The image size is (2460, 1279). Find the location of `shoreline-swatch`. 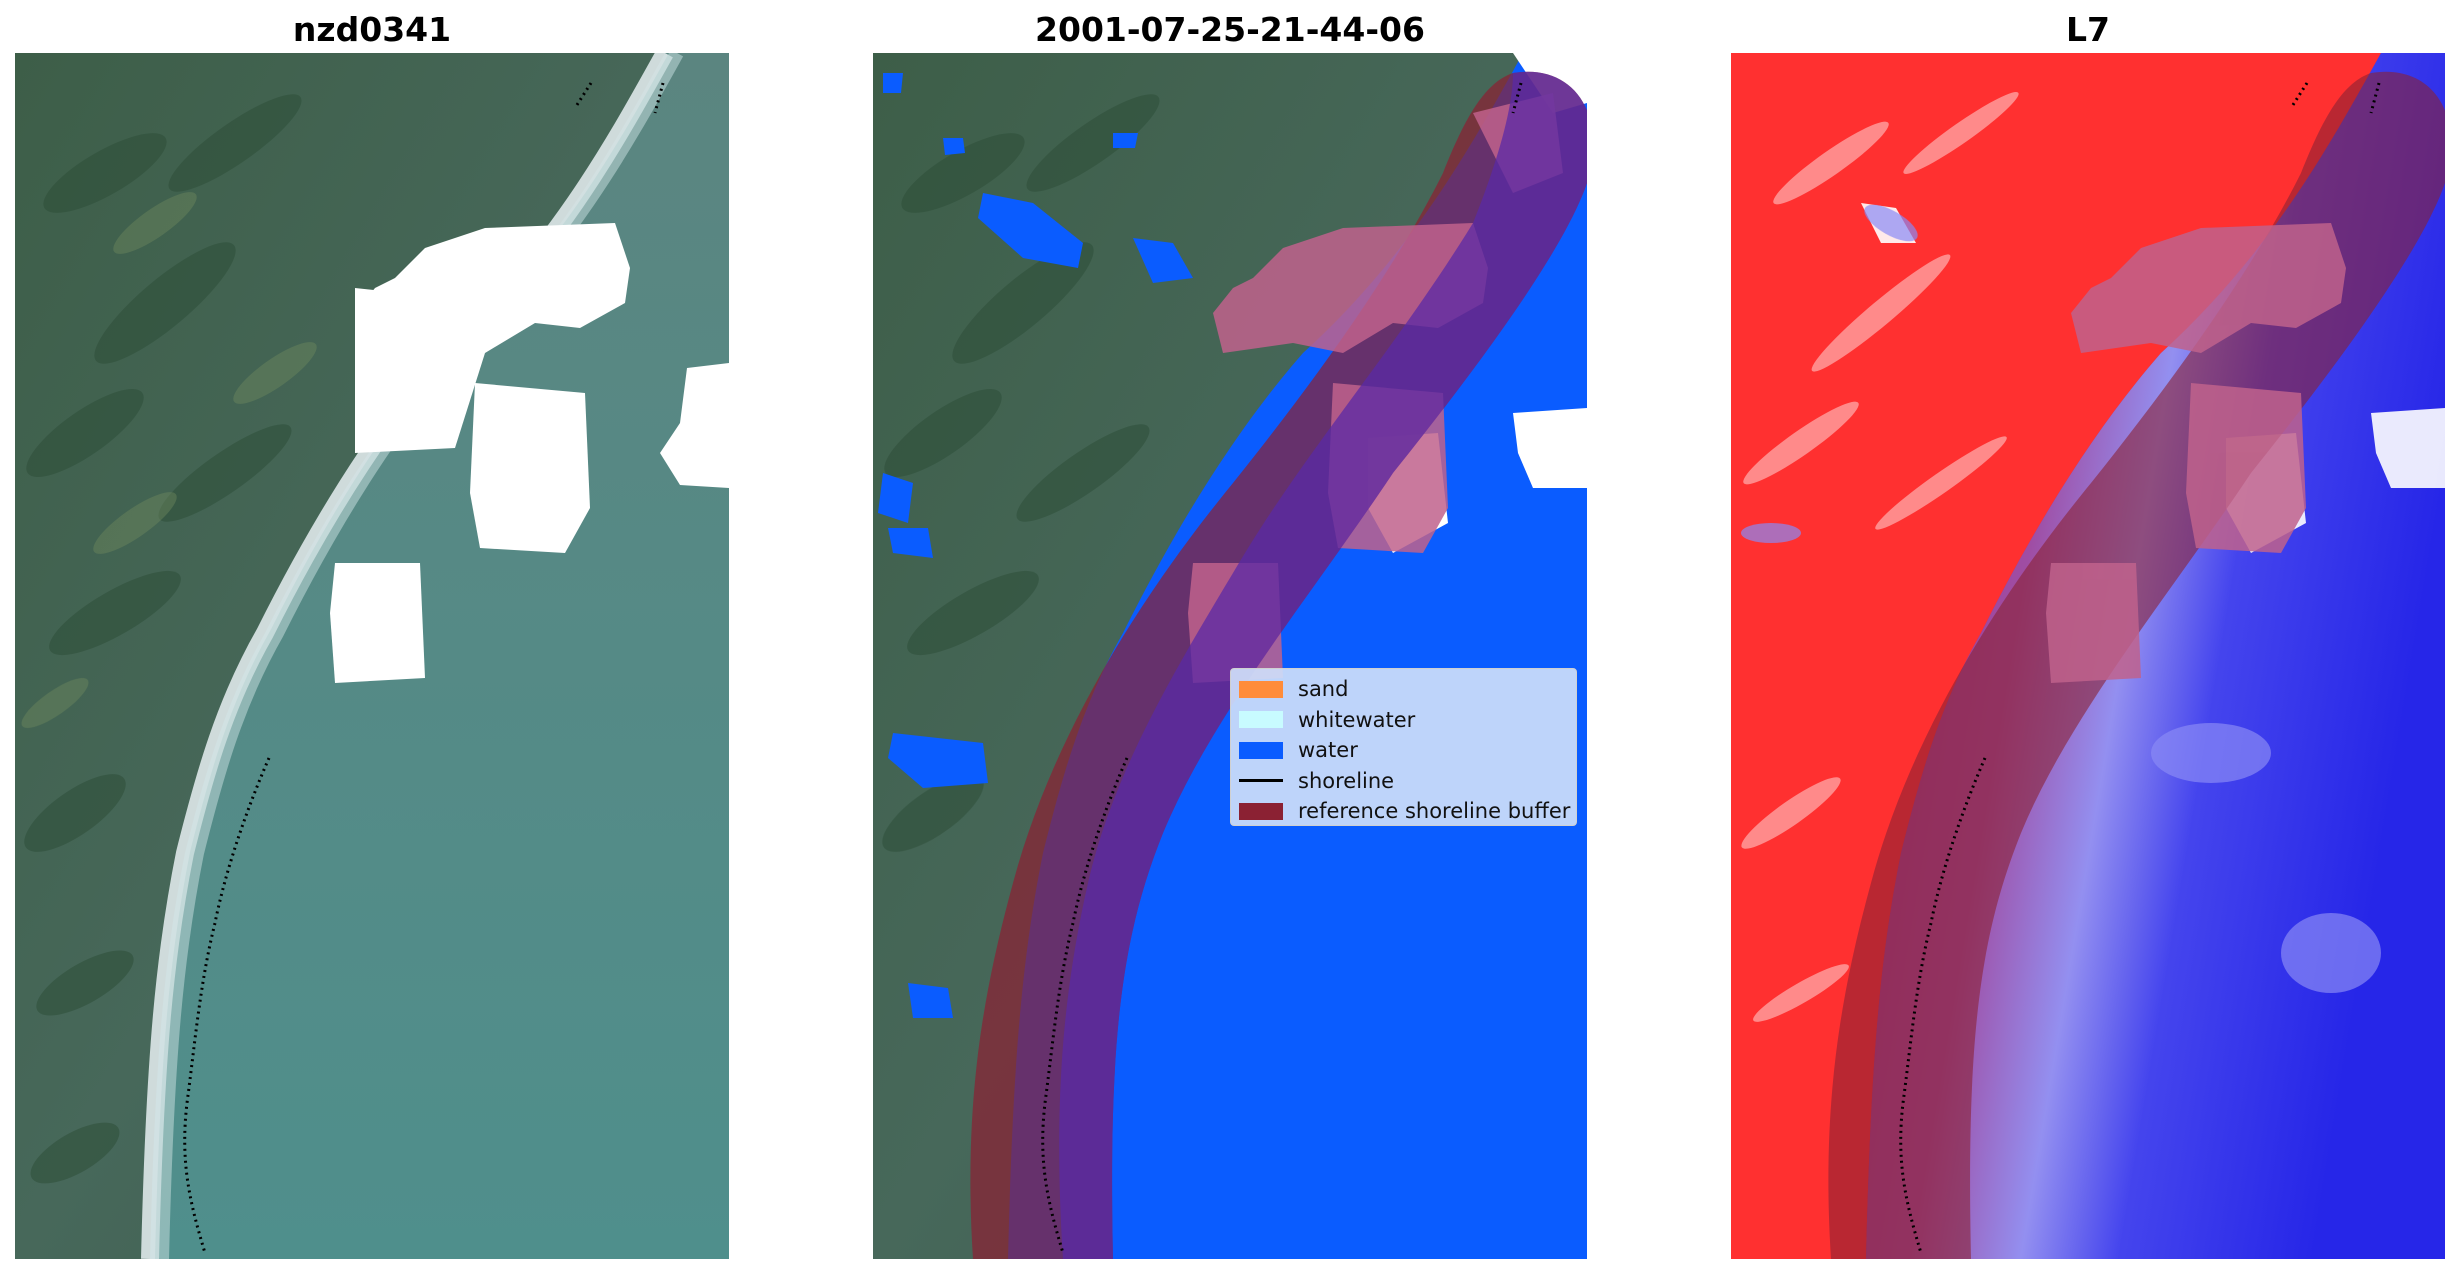

shoreline-swatch is located at coordinates (1261, 781).